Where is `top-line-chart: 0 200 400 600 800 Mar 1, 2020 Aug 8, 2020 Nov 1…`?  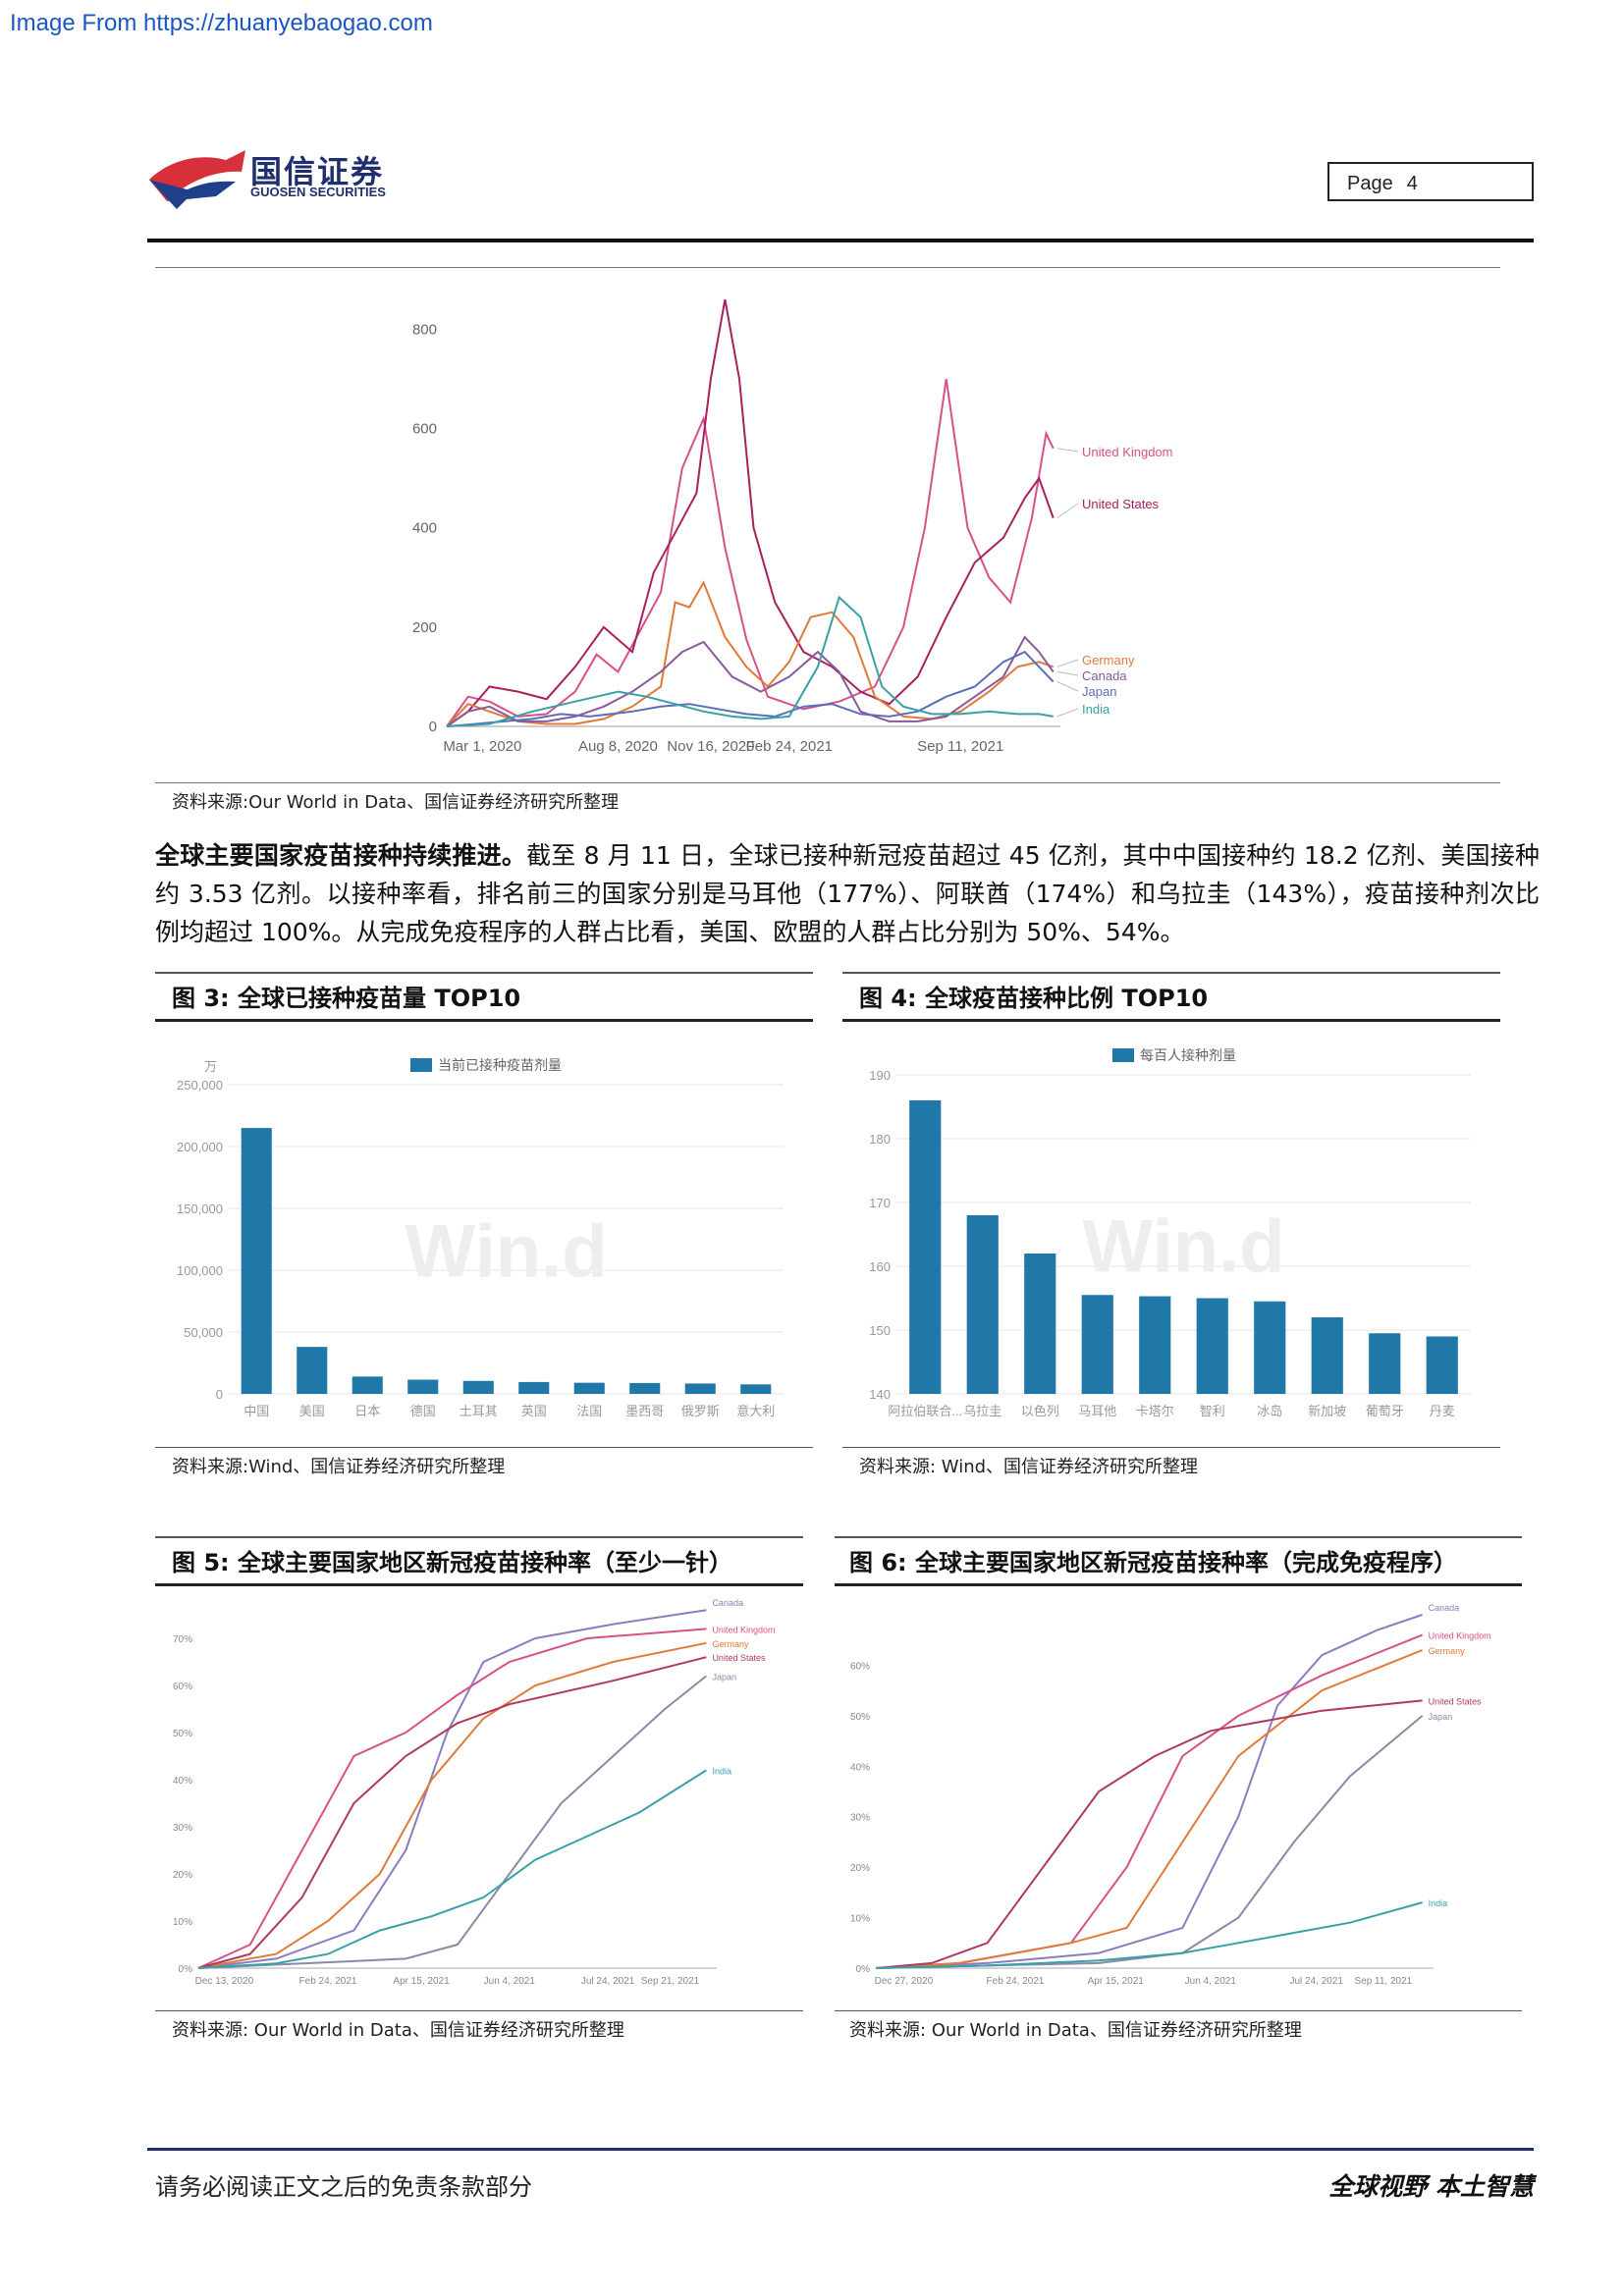 top-line-chart: 0 200 400 600 800 Mar 1, 2020 Aug 8, 2020 Nov 1… is located at coordinates (792, 526).